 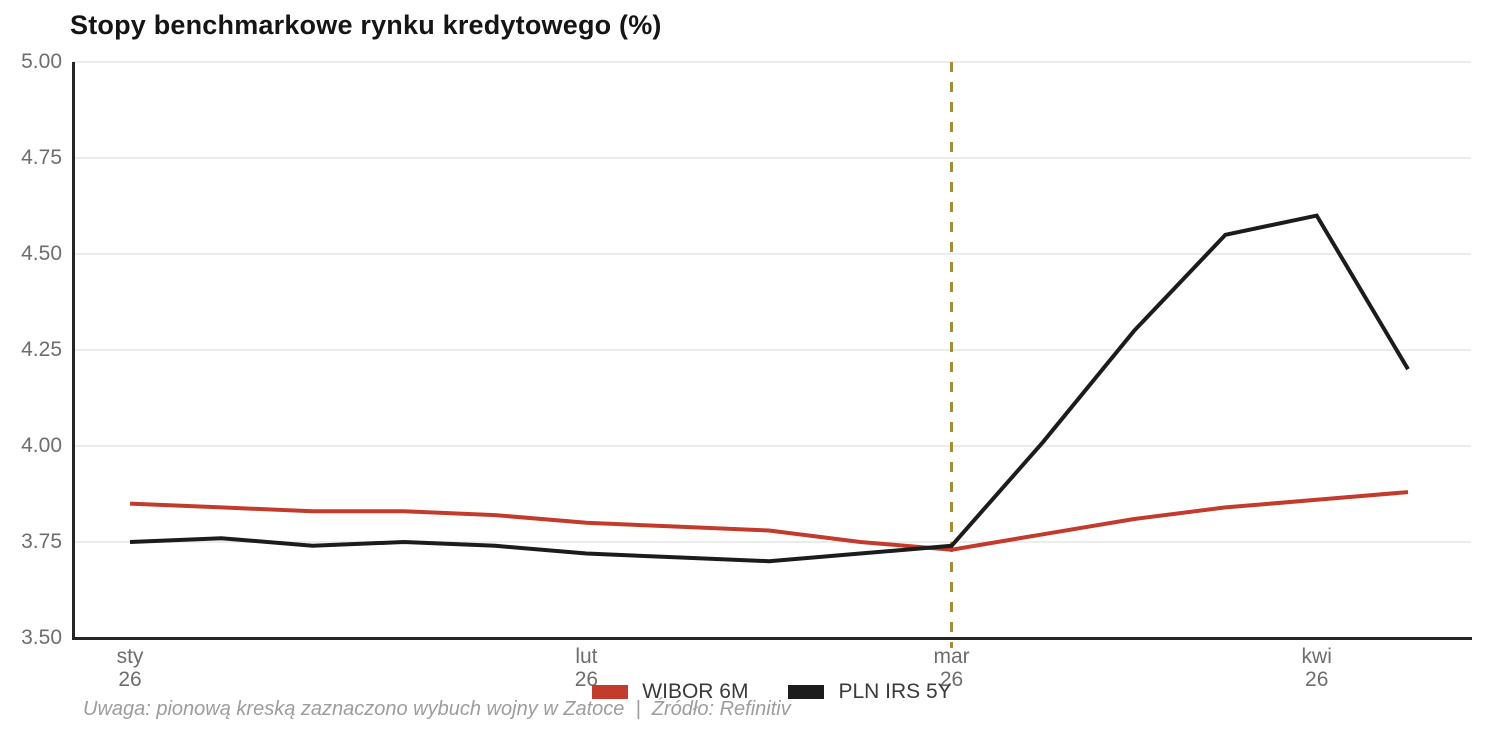 What do you see at coordinates (41, 253) in the screenshot?
I see `y-tick-label: 4.50` at bounding box center [41, 253].